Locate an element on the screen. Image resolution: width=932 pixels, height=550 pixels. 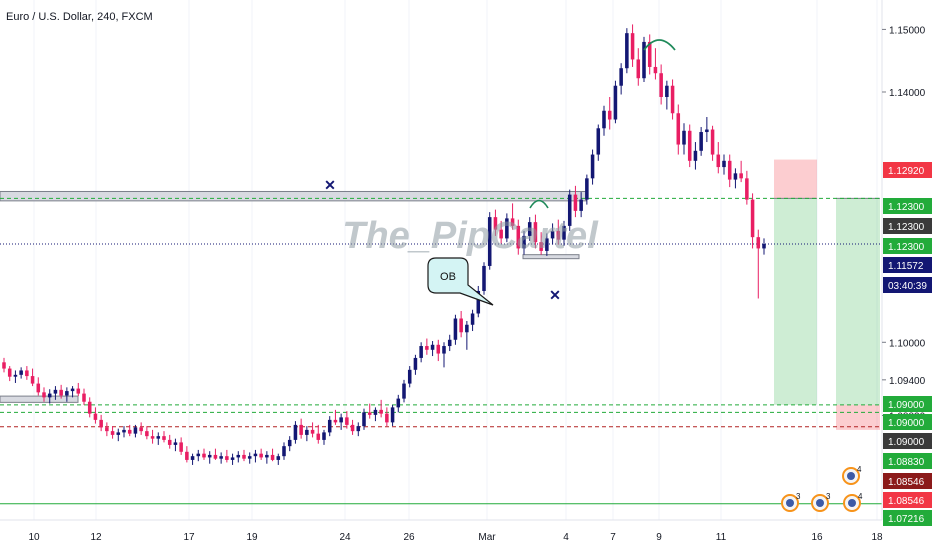
ob-callout: OB is located at coordinates (460, 281).